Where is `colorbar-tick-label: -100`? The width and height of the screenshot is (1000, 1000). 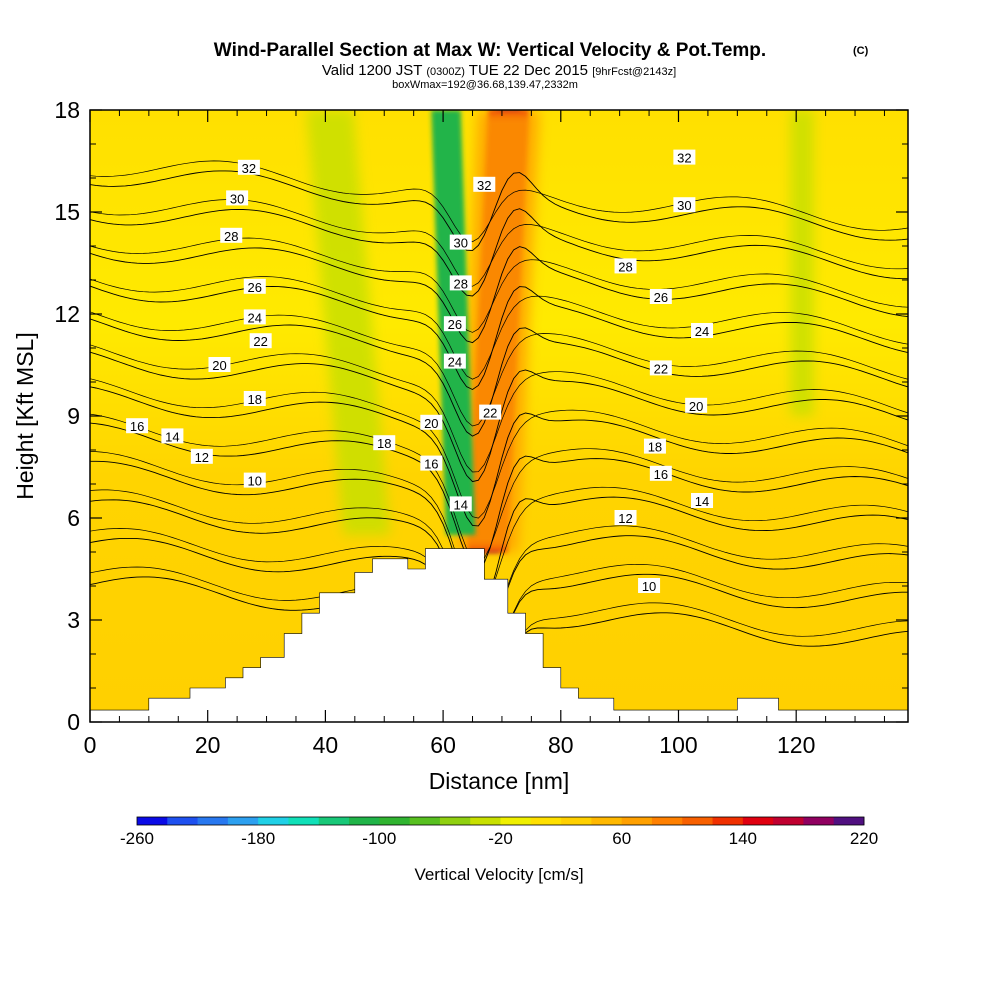
colorbar-tick-label: -100 is located at coordinates (379, 838).